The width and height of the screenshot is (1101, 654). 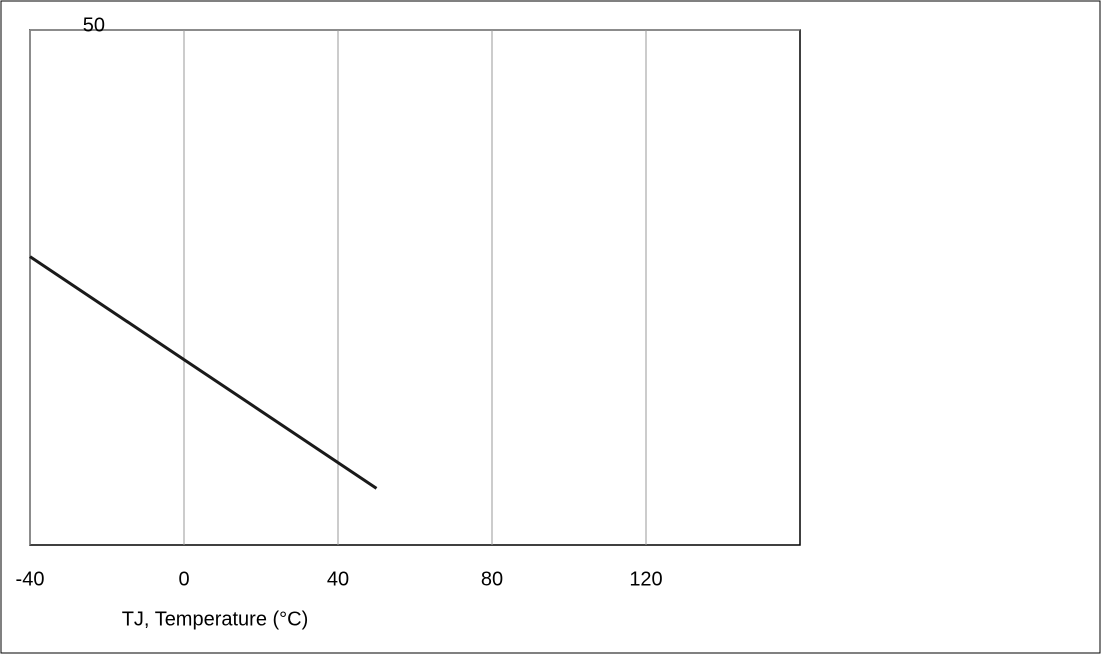 What do you see at coordinates (203, 372) in the screenshot?
I see `data-line` at bounding box center [203, 372].